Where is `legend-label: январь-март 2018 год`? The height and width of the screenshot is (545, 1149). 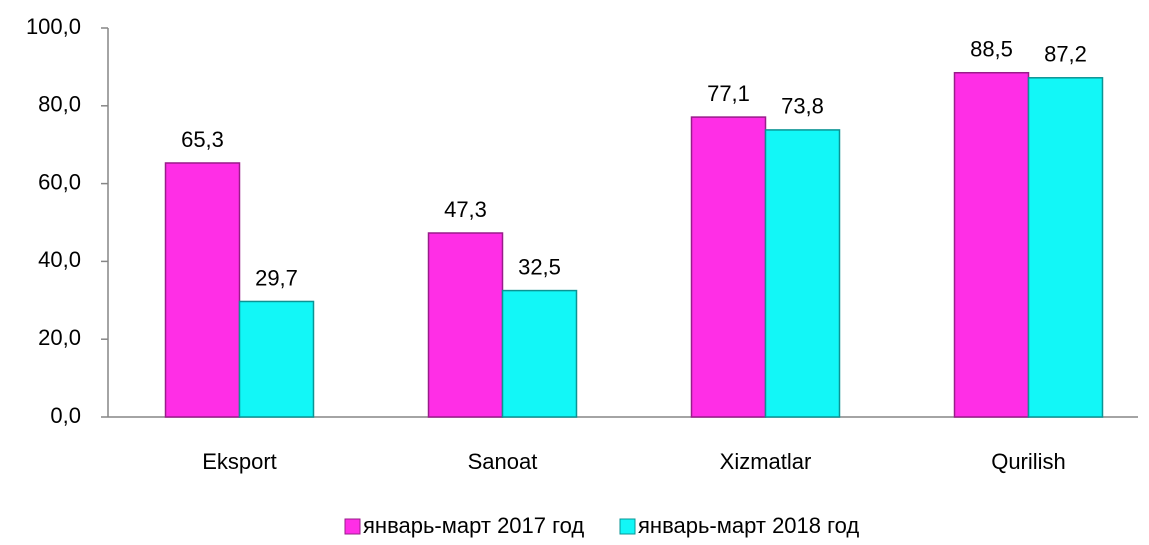 legend-label: январь-март 2018 год is located at coordinates (748, 525).